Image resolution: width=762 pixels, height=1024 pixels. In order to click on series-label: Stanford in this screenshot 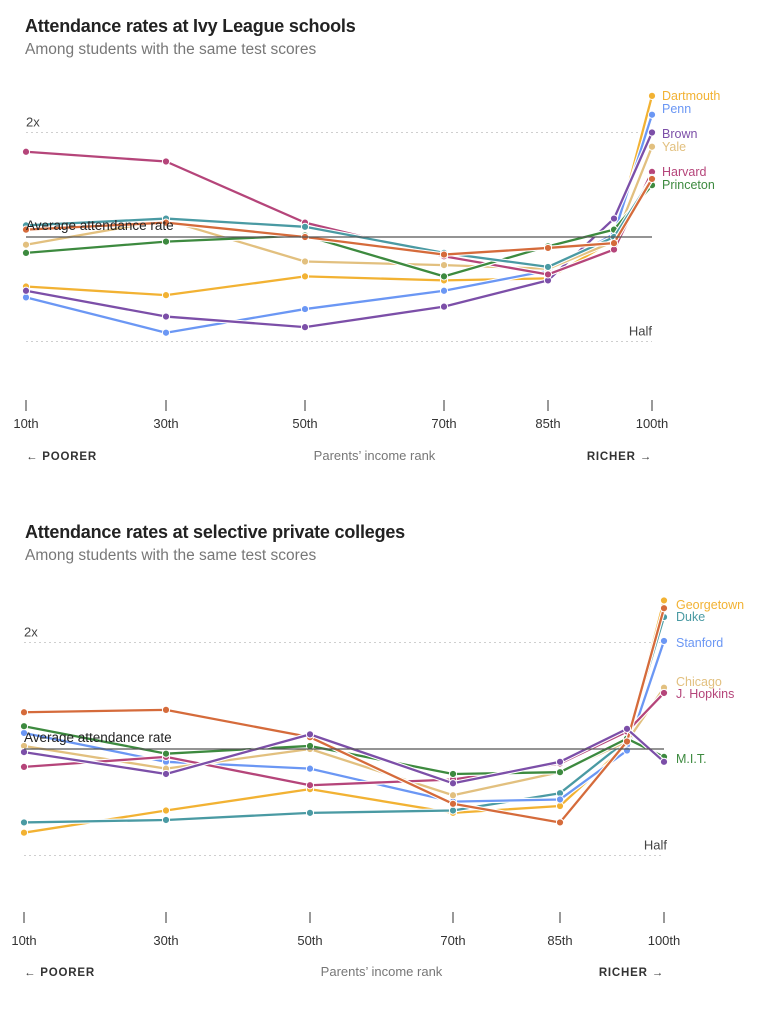, I will do `click(699, 643)`.